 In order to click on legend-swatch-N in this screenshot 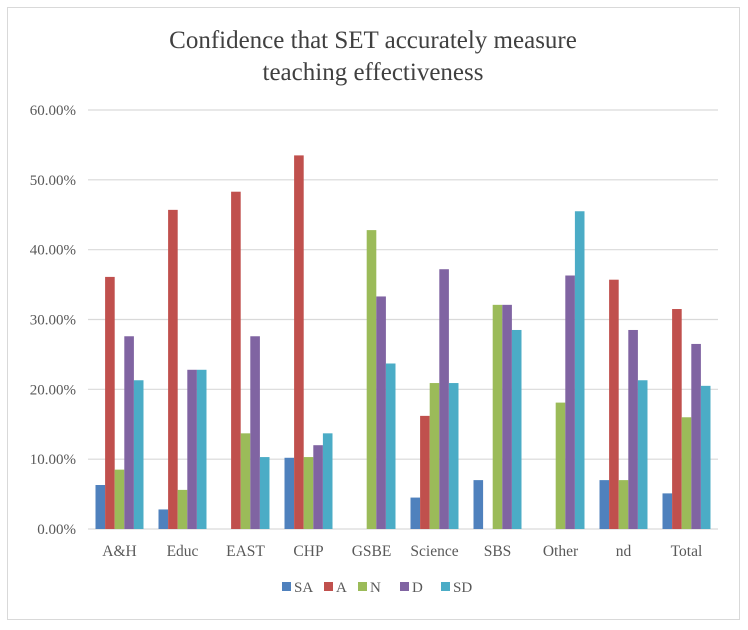, I will do `click(362, 586)`.